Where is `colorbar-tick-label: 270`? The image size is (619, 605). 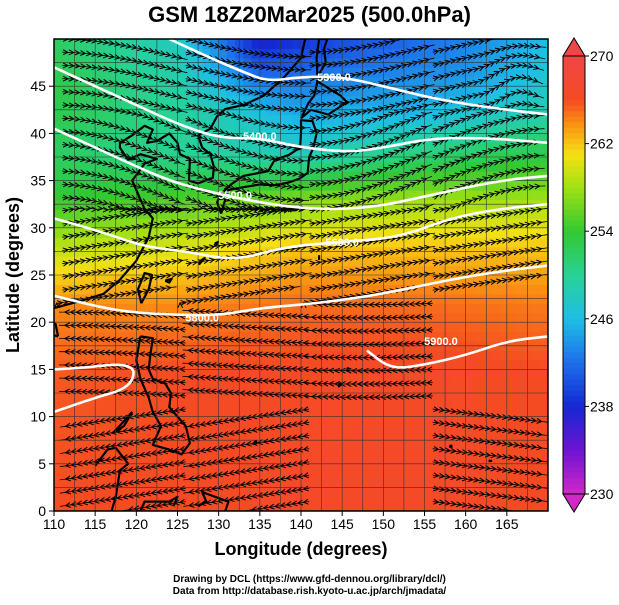 colorbar-tick-label: 270 is located at coordinates (602, 56).